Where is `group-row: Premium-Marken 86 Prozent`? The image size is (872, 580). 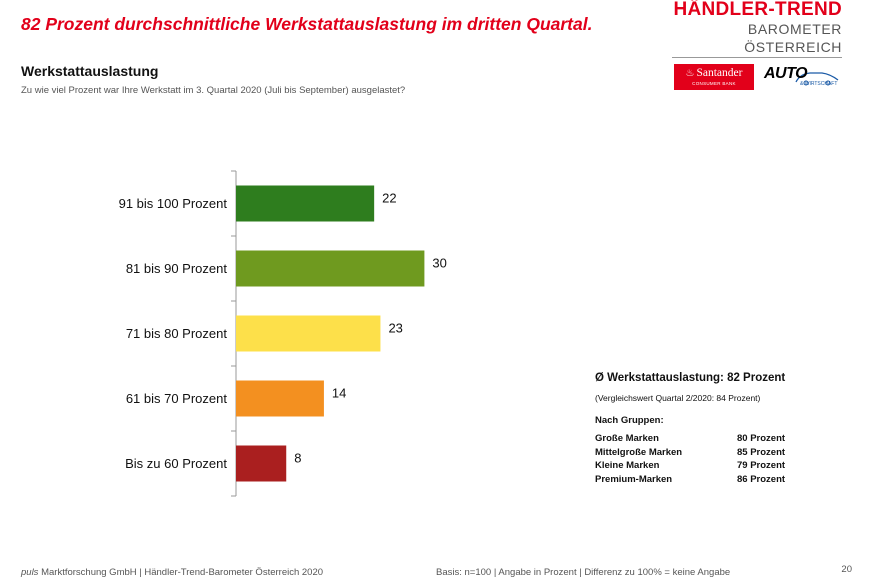 group-row: Premium-Marken 86 Prozent is located at coordinates (710, 480).